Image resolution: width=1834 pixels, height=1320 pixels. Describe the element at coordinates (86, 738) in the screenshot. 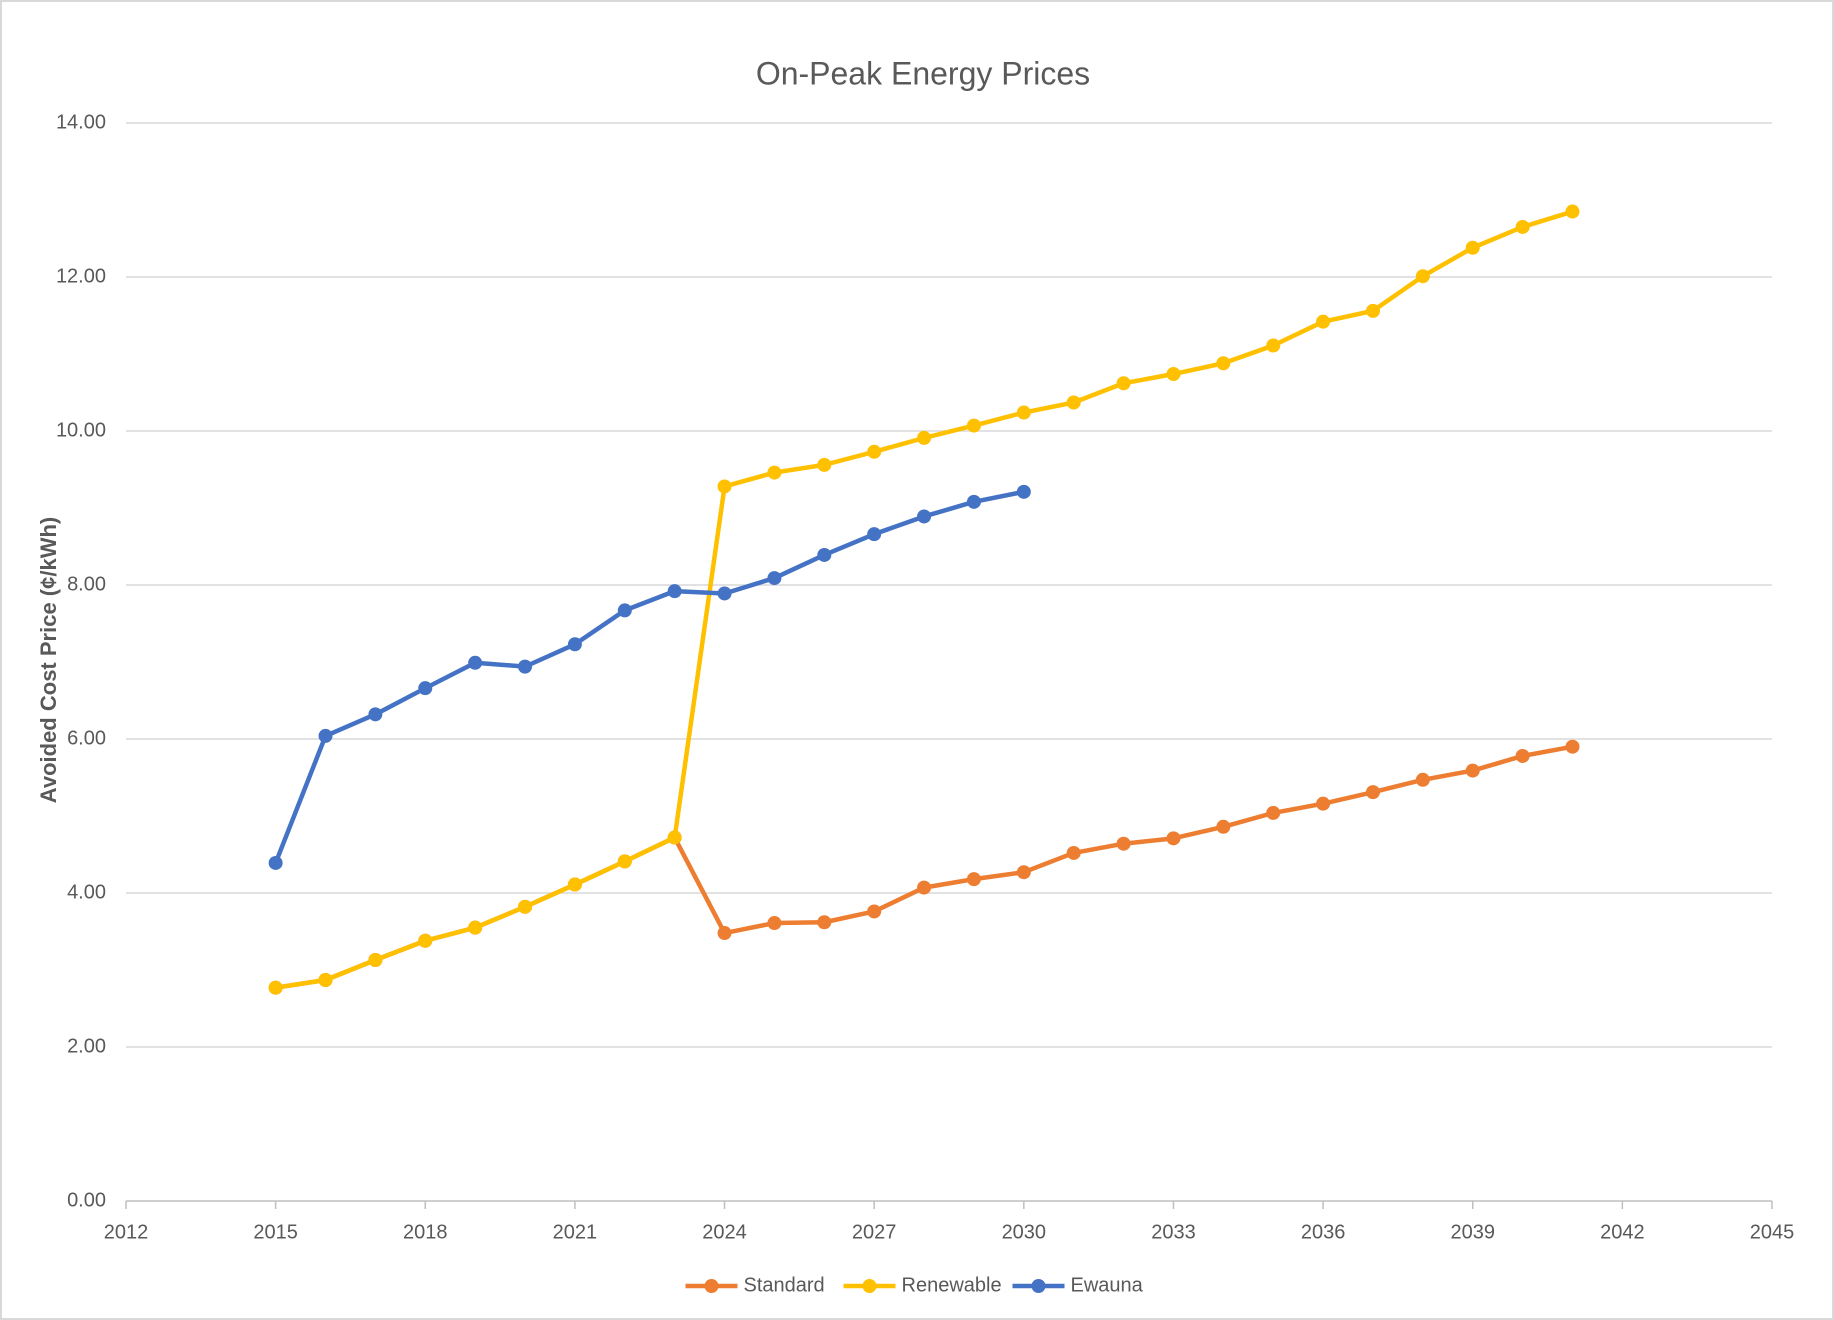

I see `y-tick-label: 6.00` at that location.